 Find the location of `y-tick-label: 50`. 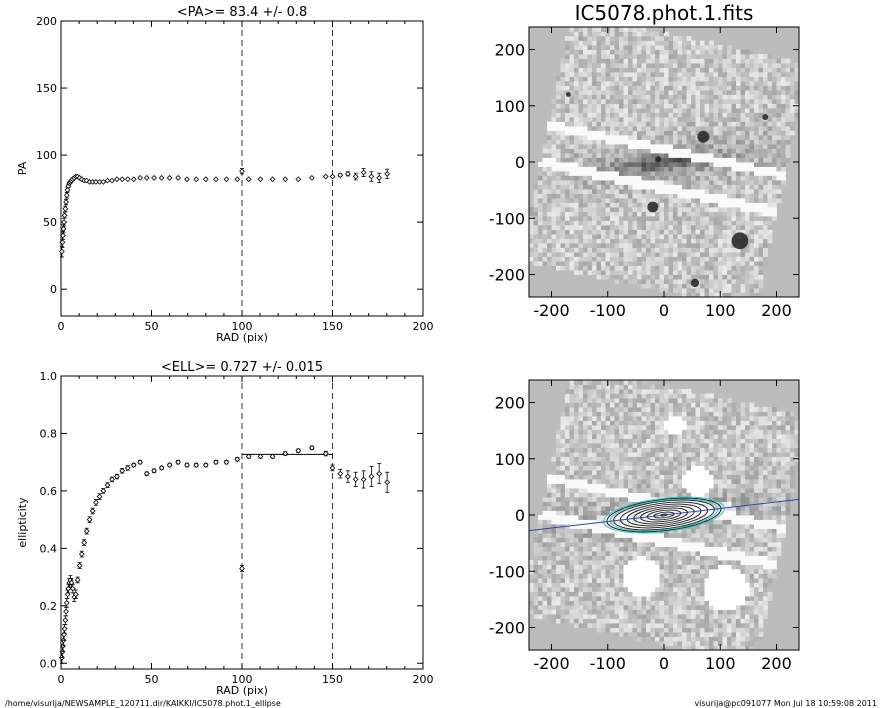

y-tick-label: 50 is located at coordinates (50, 222).